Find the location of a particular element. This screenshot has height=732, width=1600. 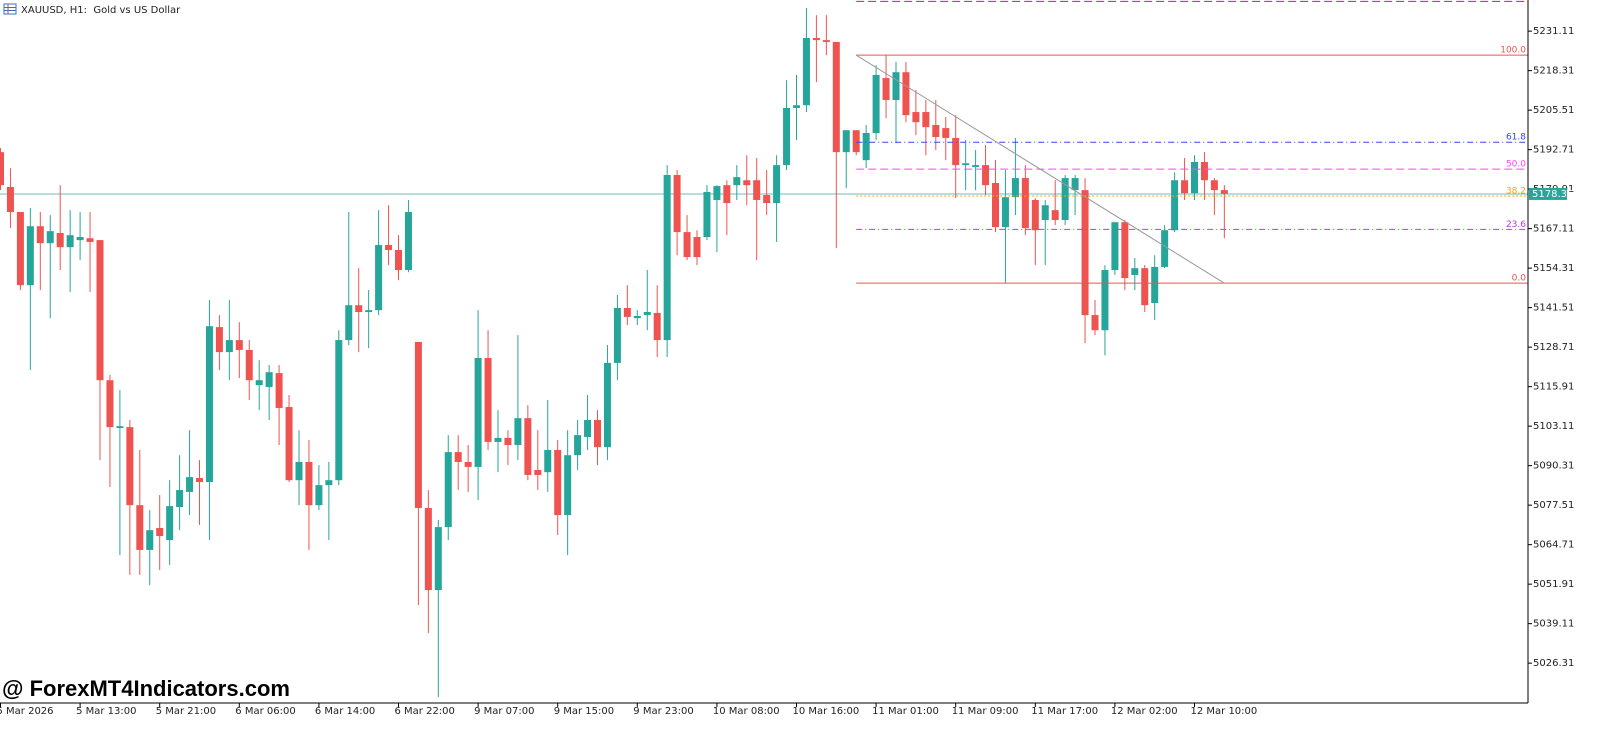

y-tick-label: 5064.71 is located at coordinates (1553, 545).